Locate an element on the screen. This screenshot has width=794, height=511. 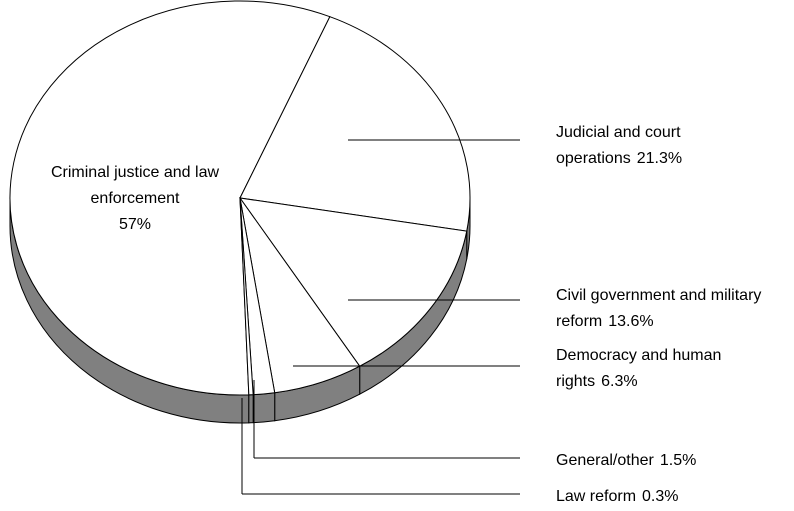
slice-label: Criminal justice and law enforcement 57% is located at coordinates (135, 199).